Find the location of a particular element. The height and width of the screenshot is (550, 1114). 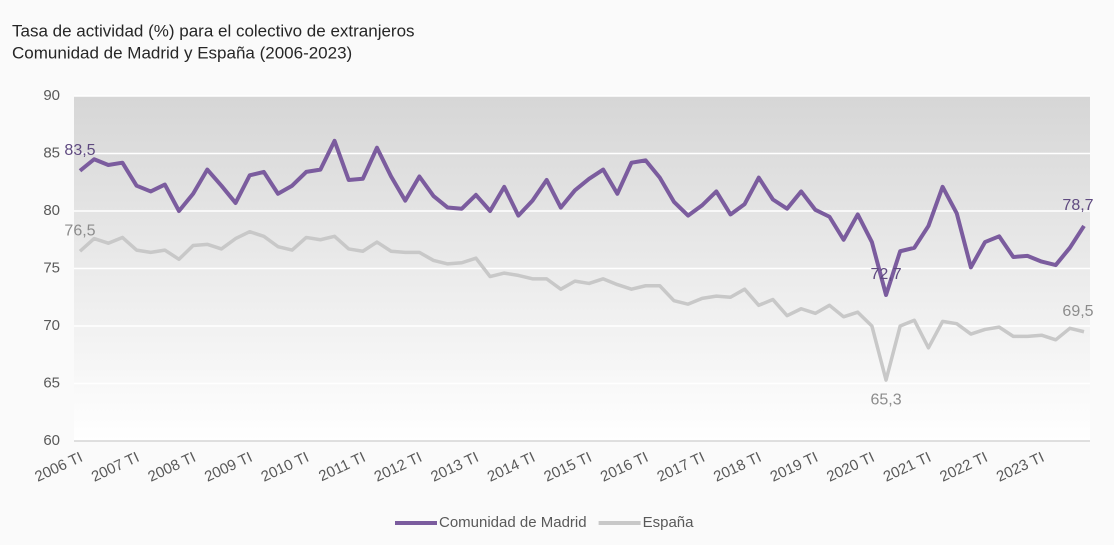

y-tick-label: 90 is located at coordinates (51, 95).